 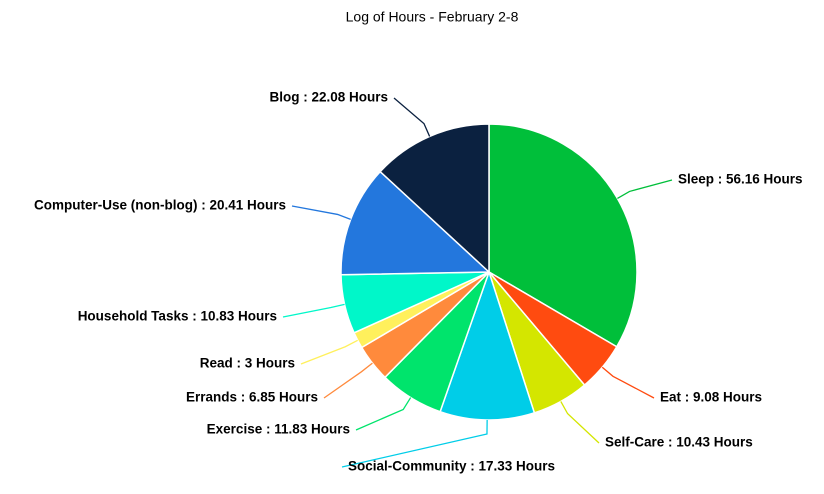 I want to click on data-label: Exercise : 11.83 Hours, so click(x=278, y=429).